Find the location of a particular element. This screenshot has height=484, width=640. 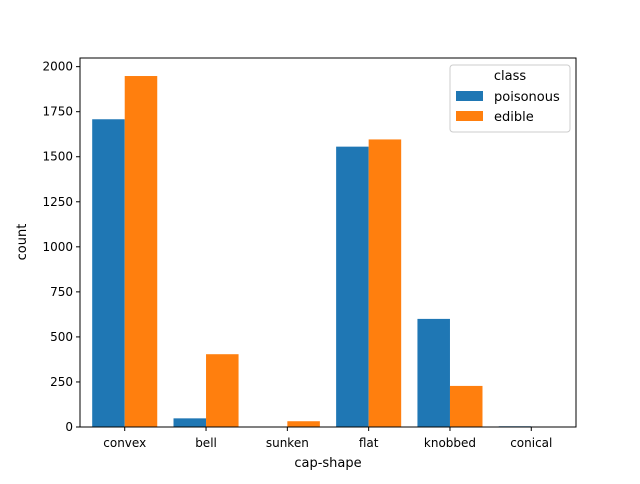

bar-poisonous-flat is located at coordinates (352, 286).